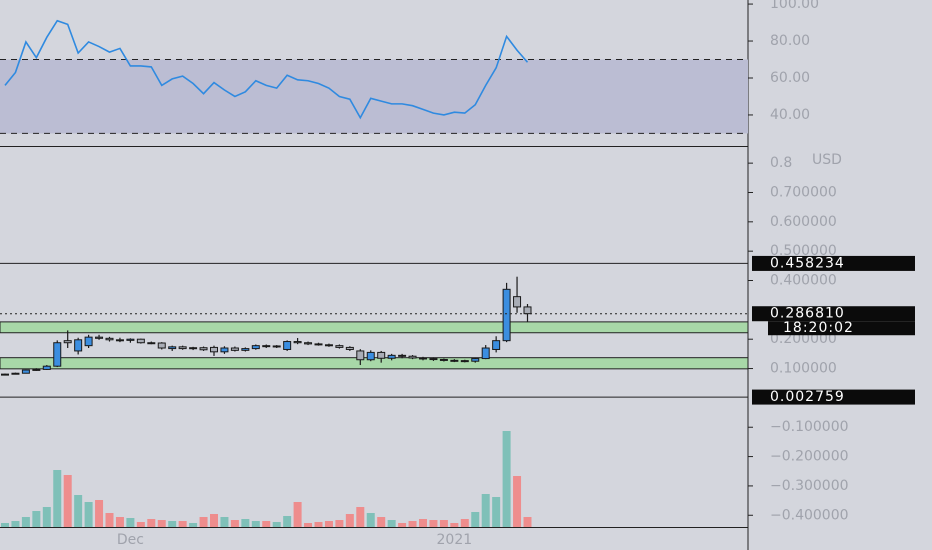  Describe the element at coordinates (809, 457) in the screenshot. I see `y-tick-label: −0.200000` at that location.